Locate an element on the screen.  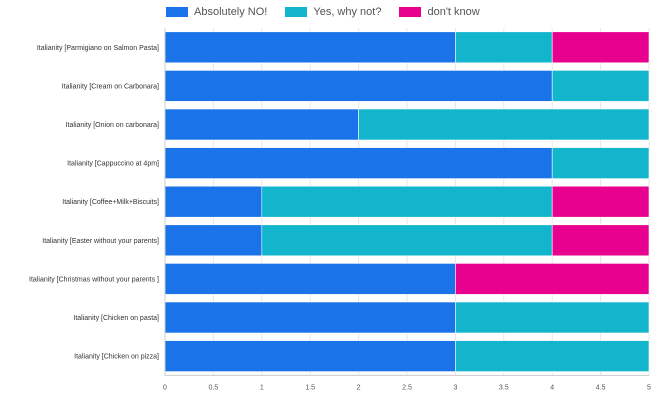
legend-item-absolutely-no: Absolutely NO! is located at coordinates (216, 12).